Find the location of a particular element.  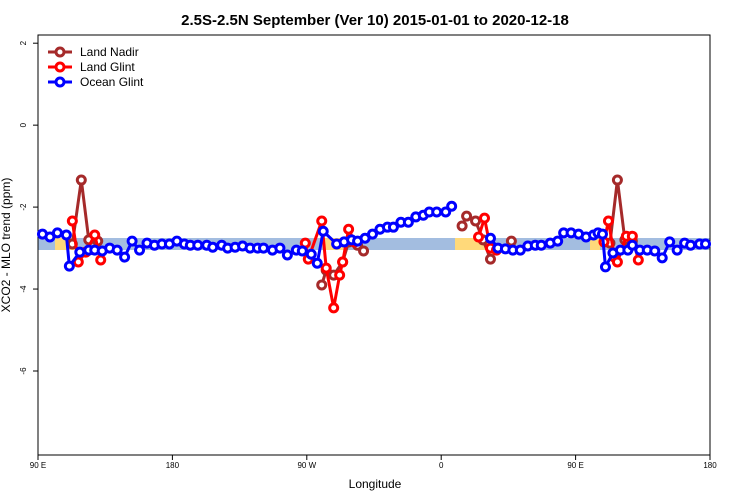

y-tick-label: -4 is located at coordinates (23, 289).